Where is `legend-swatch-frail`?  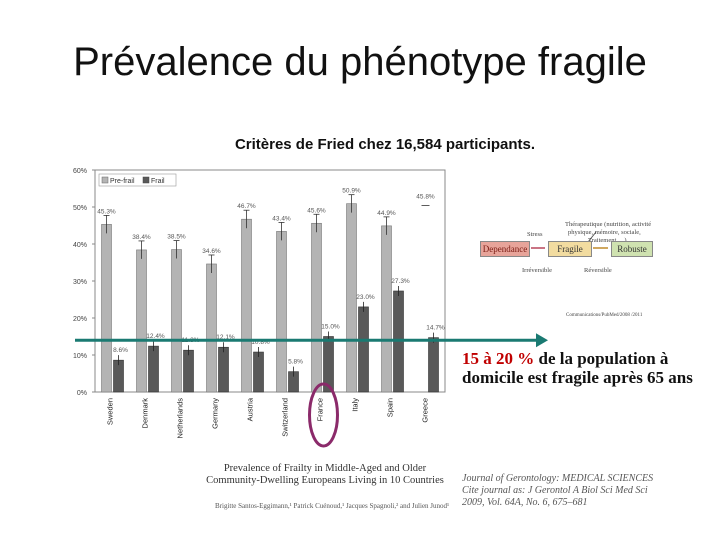
legend-swatch-frail is located at coordinates (146, 180).